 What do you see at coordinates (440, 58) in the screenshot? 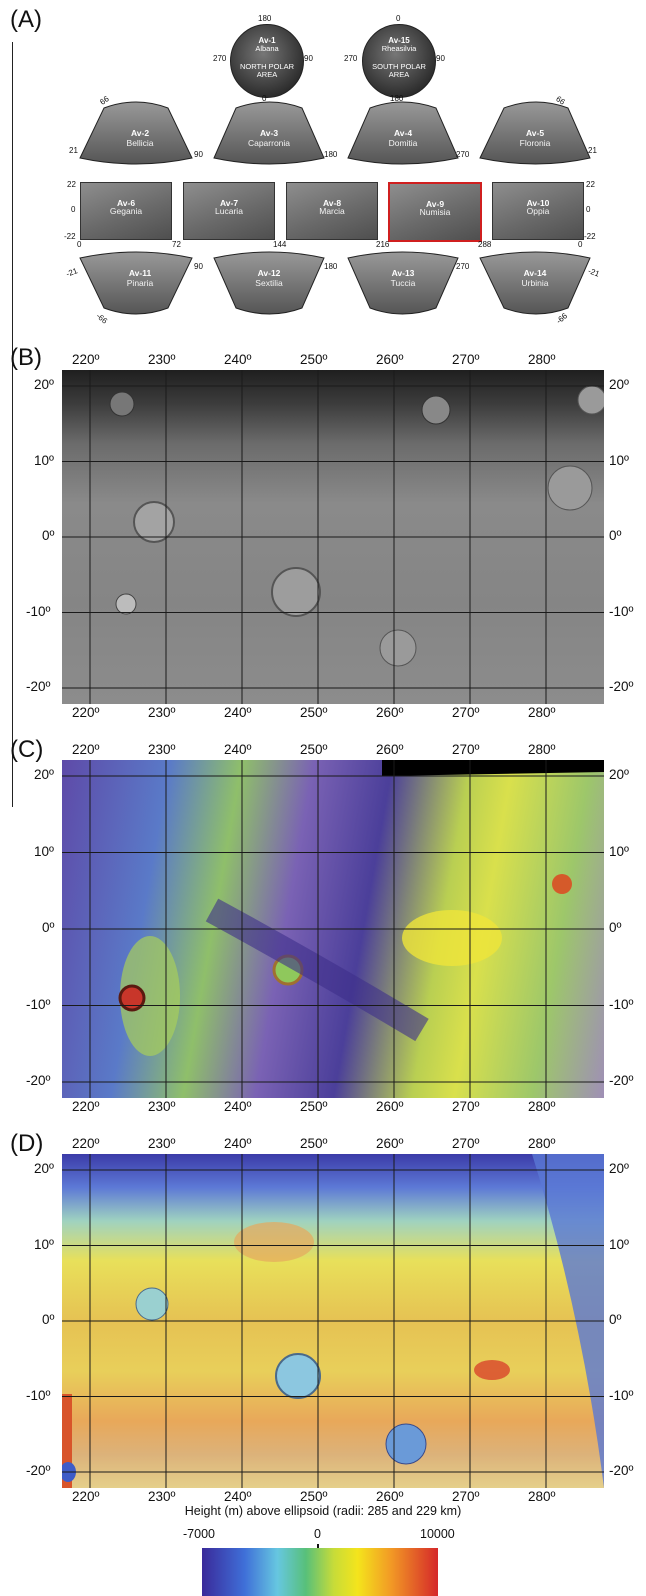
I see `polar-south-right-tick: 90` at bounding box center [440, 58].